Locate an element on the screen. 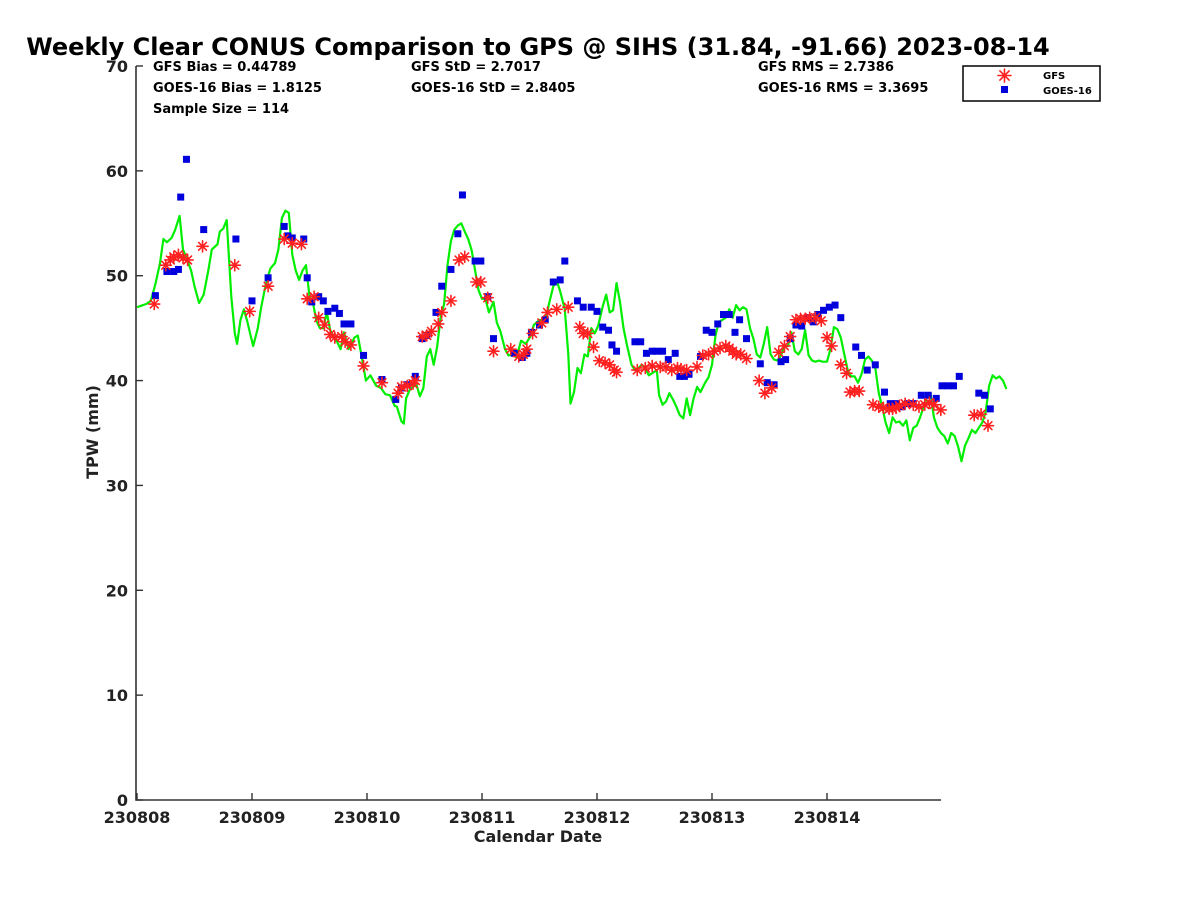  legend-box is located at coordinates (1031, 83).